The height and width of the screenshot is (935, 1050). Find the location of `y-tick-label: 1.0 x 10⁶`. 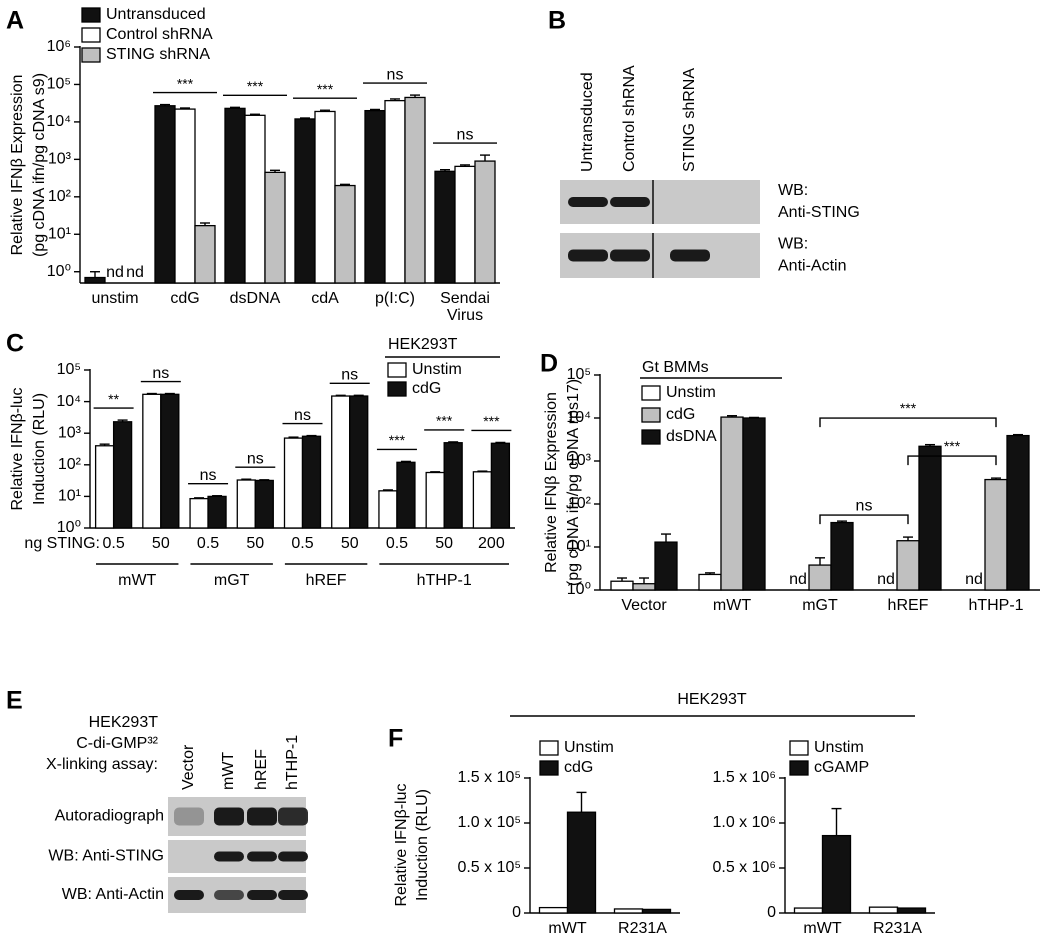

y-tick-label: 1.0 x 10⁶ is located at coordinates (744, 822).